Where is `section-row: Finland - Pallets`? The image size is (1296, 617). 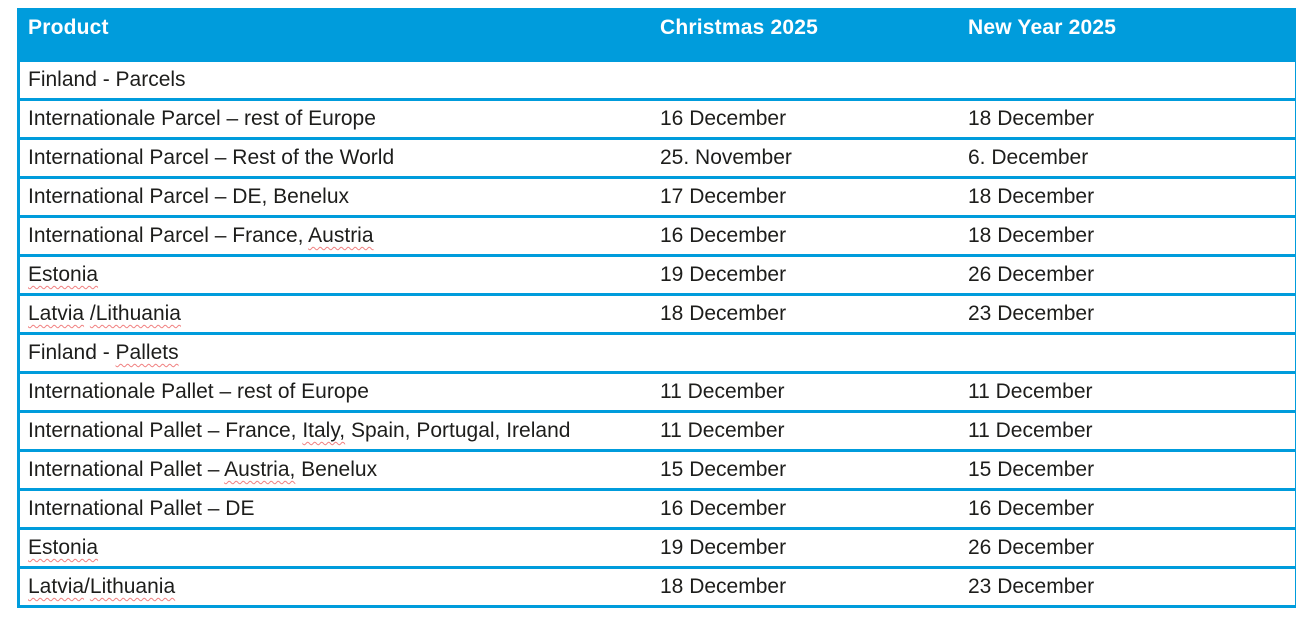 section-row: Finland - Pallets is located at coordinates (657, 351).